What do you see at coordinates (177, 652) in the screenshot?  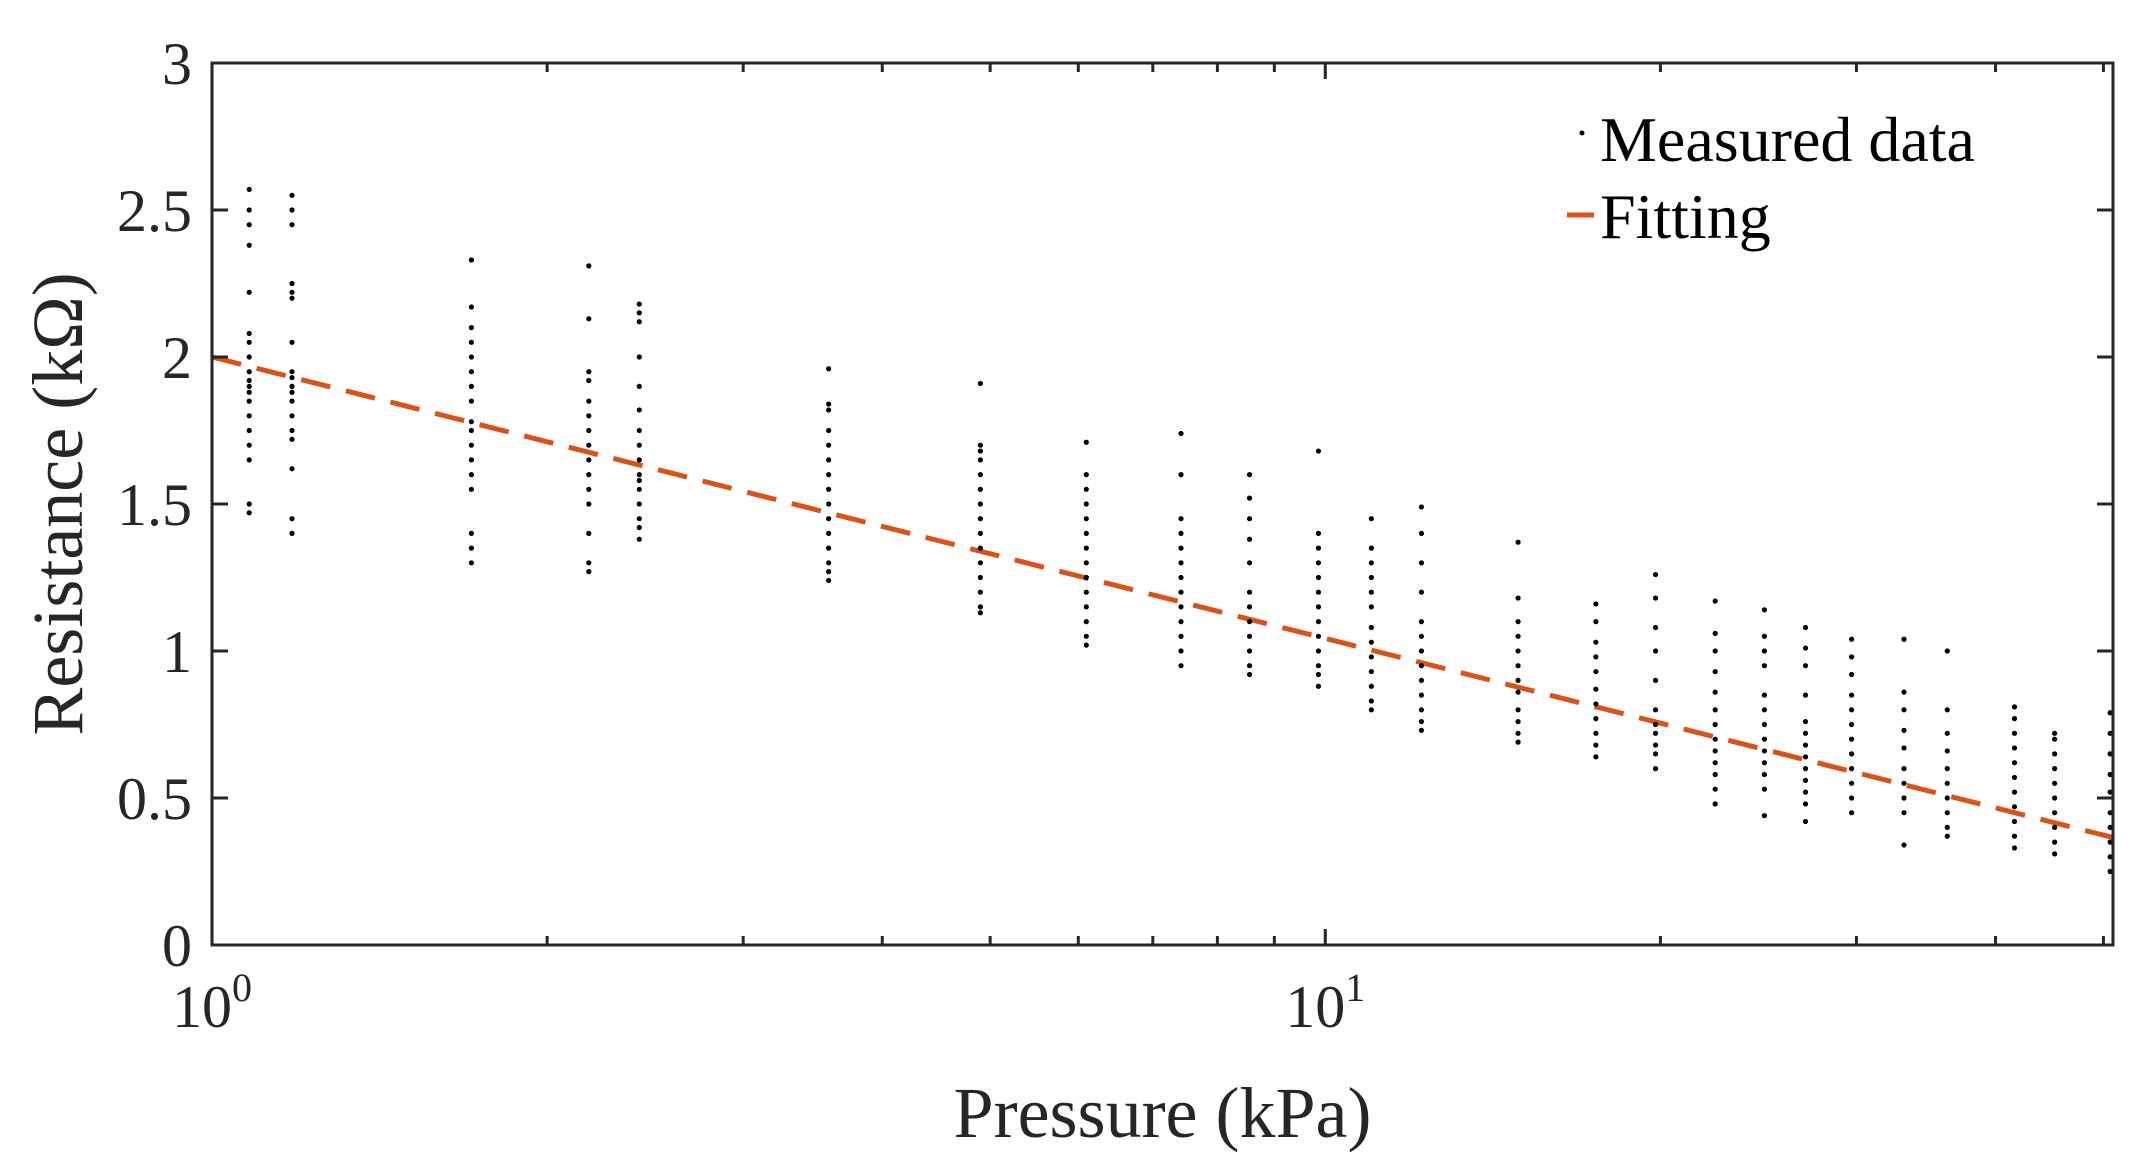 I see `y-tick-label: 1` at bounding box center [177, 652].